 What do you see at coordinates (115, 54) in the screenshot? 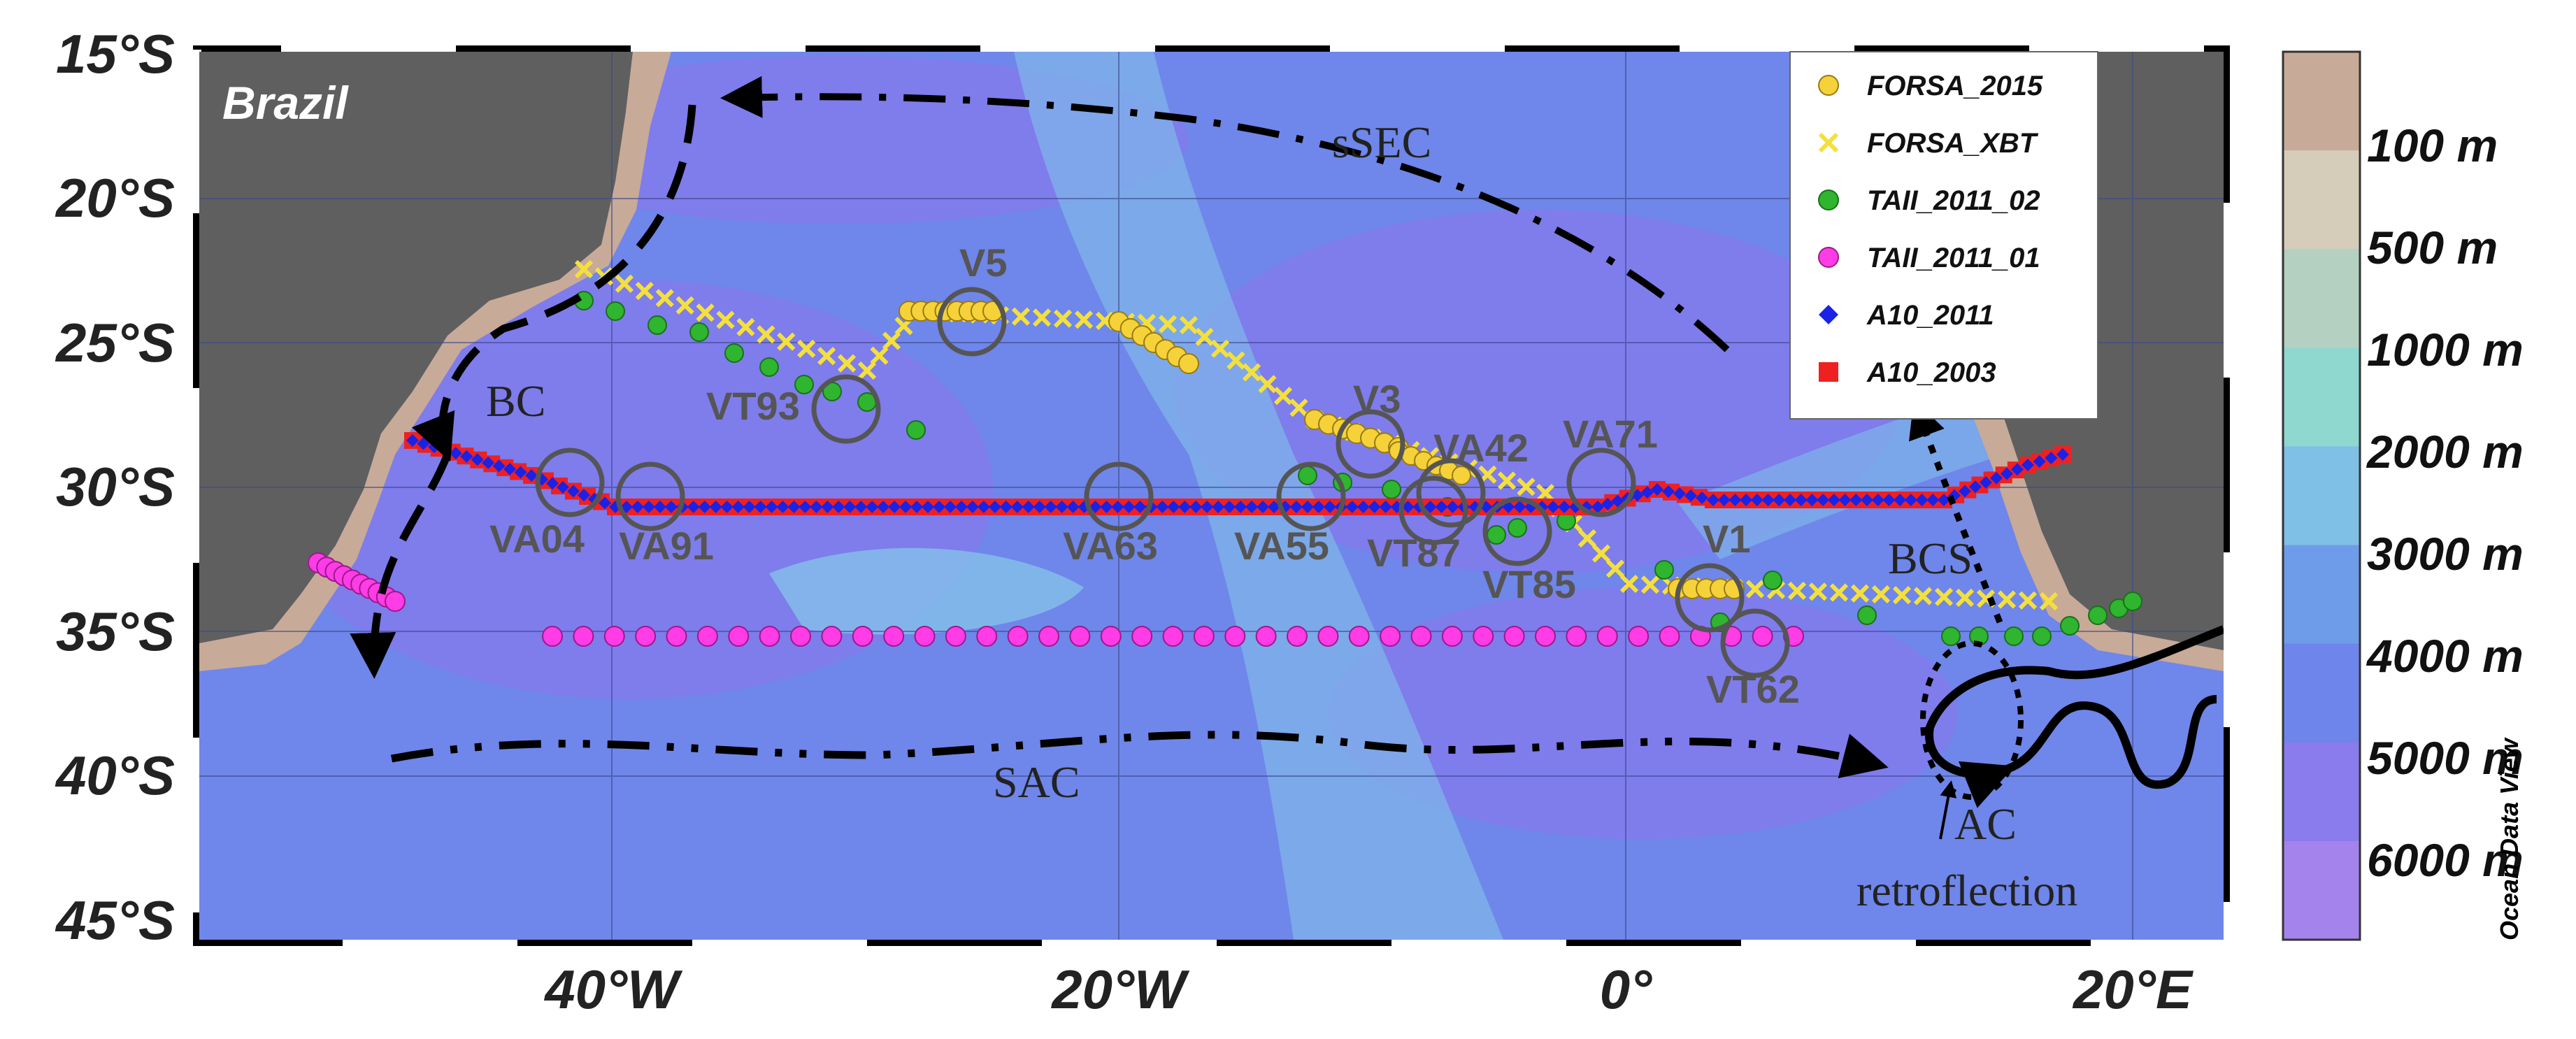
I see `lat-label: 15°S` at bounding box center [115, 54].